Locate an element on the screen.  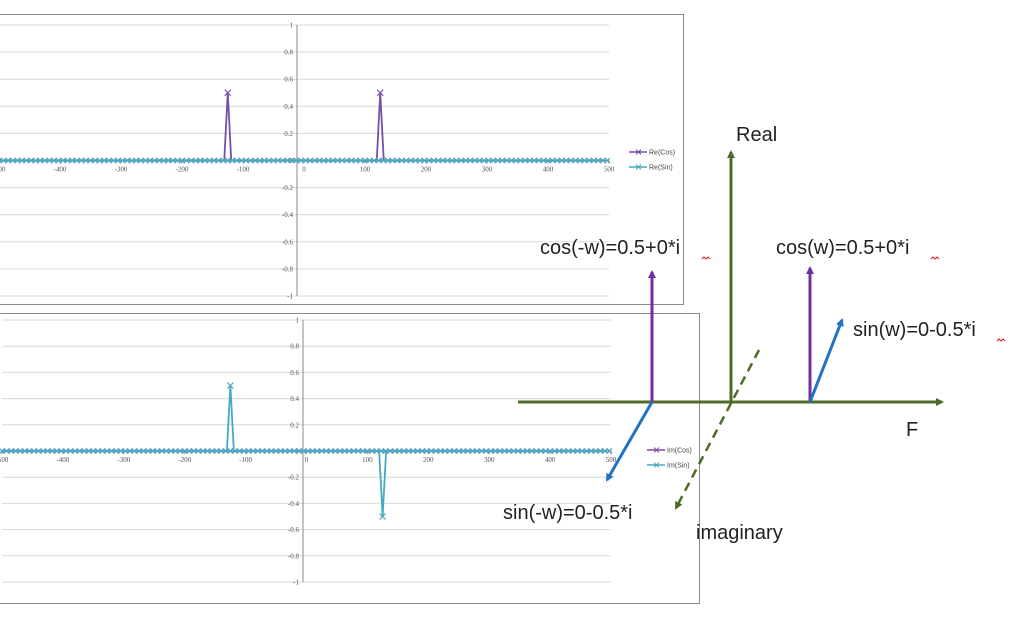
series-markers-Im(Sin) is located at coordinates (306, 451).